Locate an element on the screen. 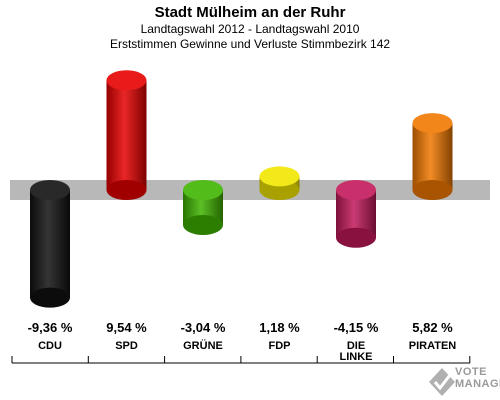 The width and height of the screenshot is (500, 400). value-label: 1,18 % is located at coordinates (279, 327).